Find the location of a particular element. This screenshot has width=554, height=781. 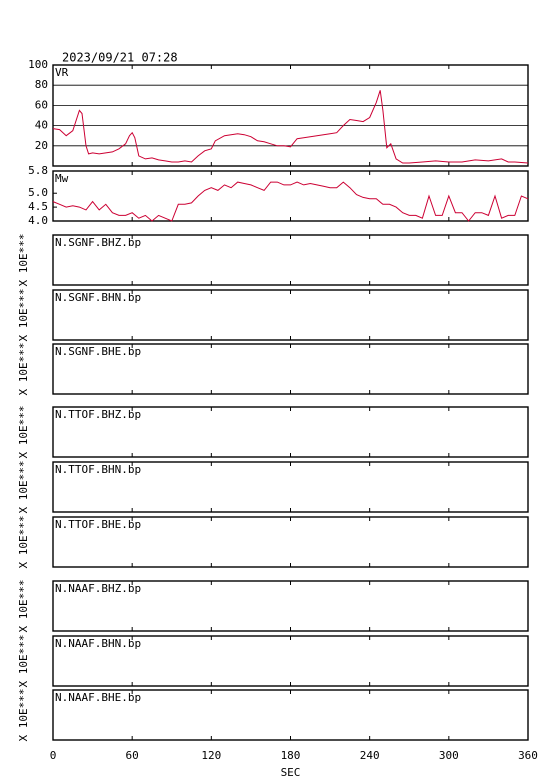

chart-title: 2023/09/21 07:28 is located at coordinates (120, 58).